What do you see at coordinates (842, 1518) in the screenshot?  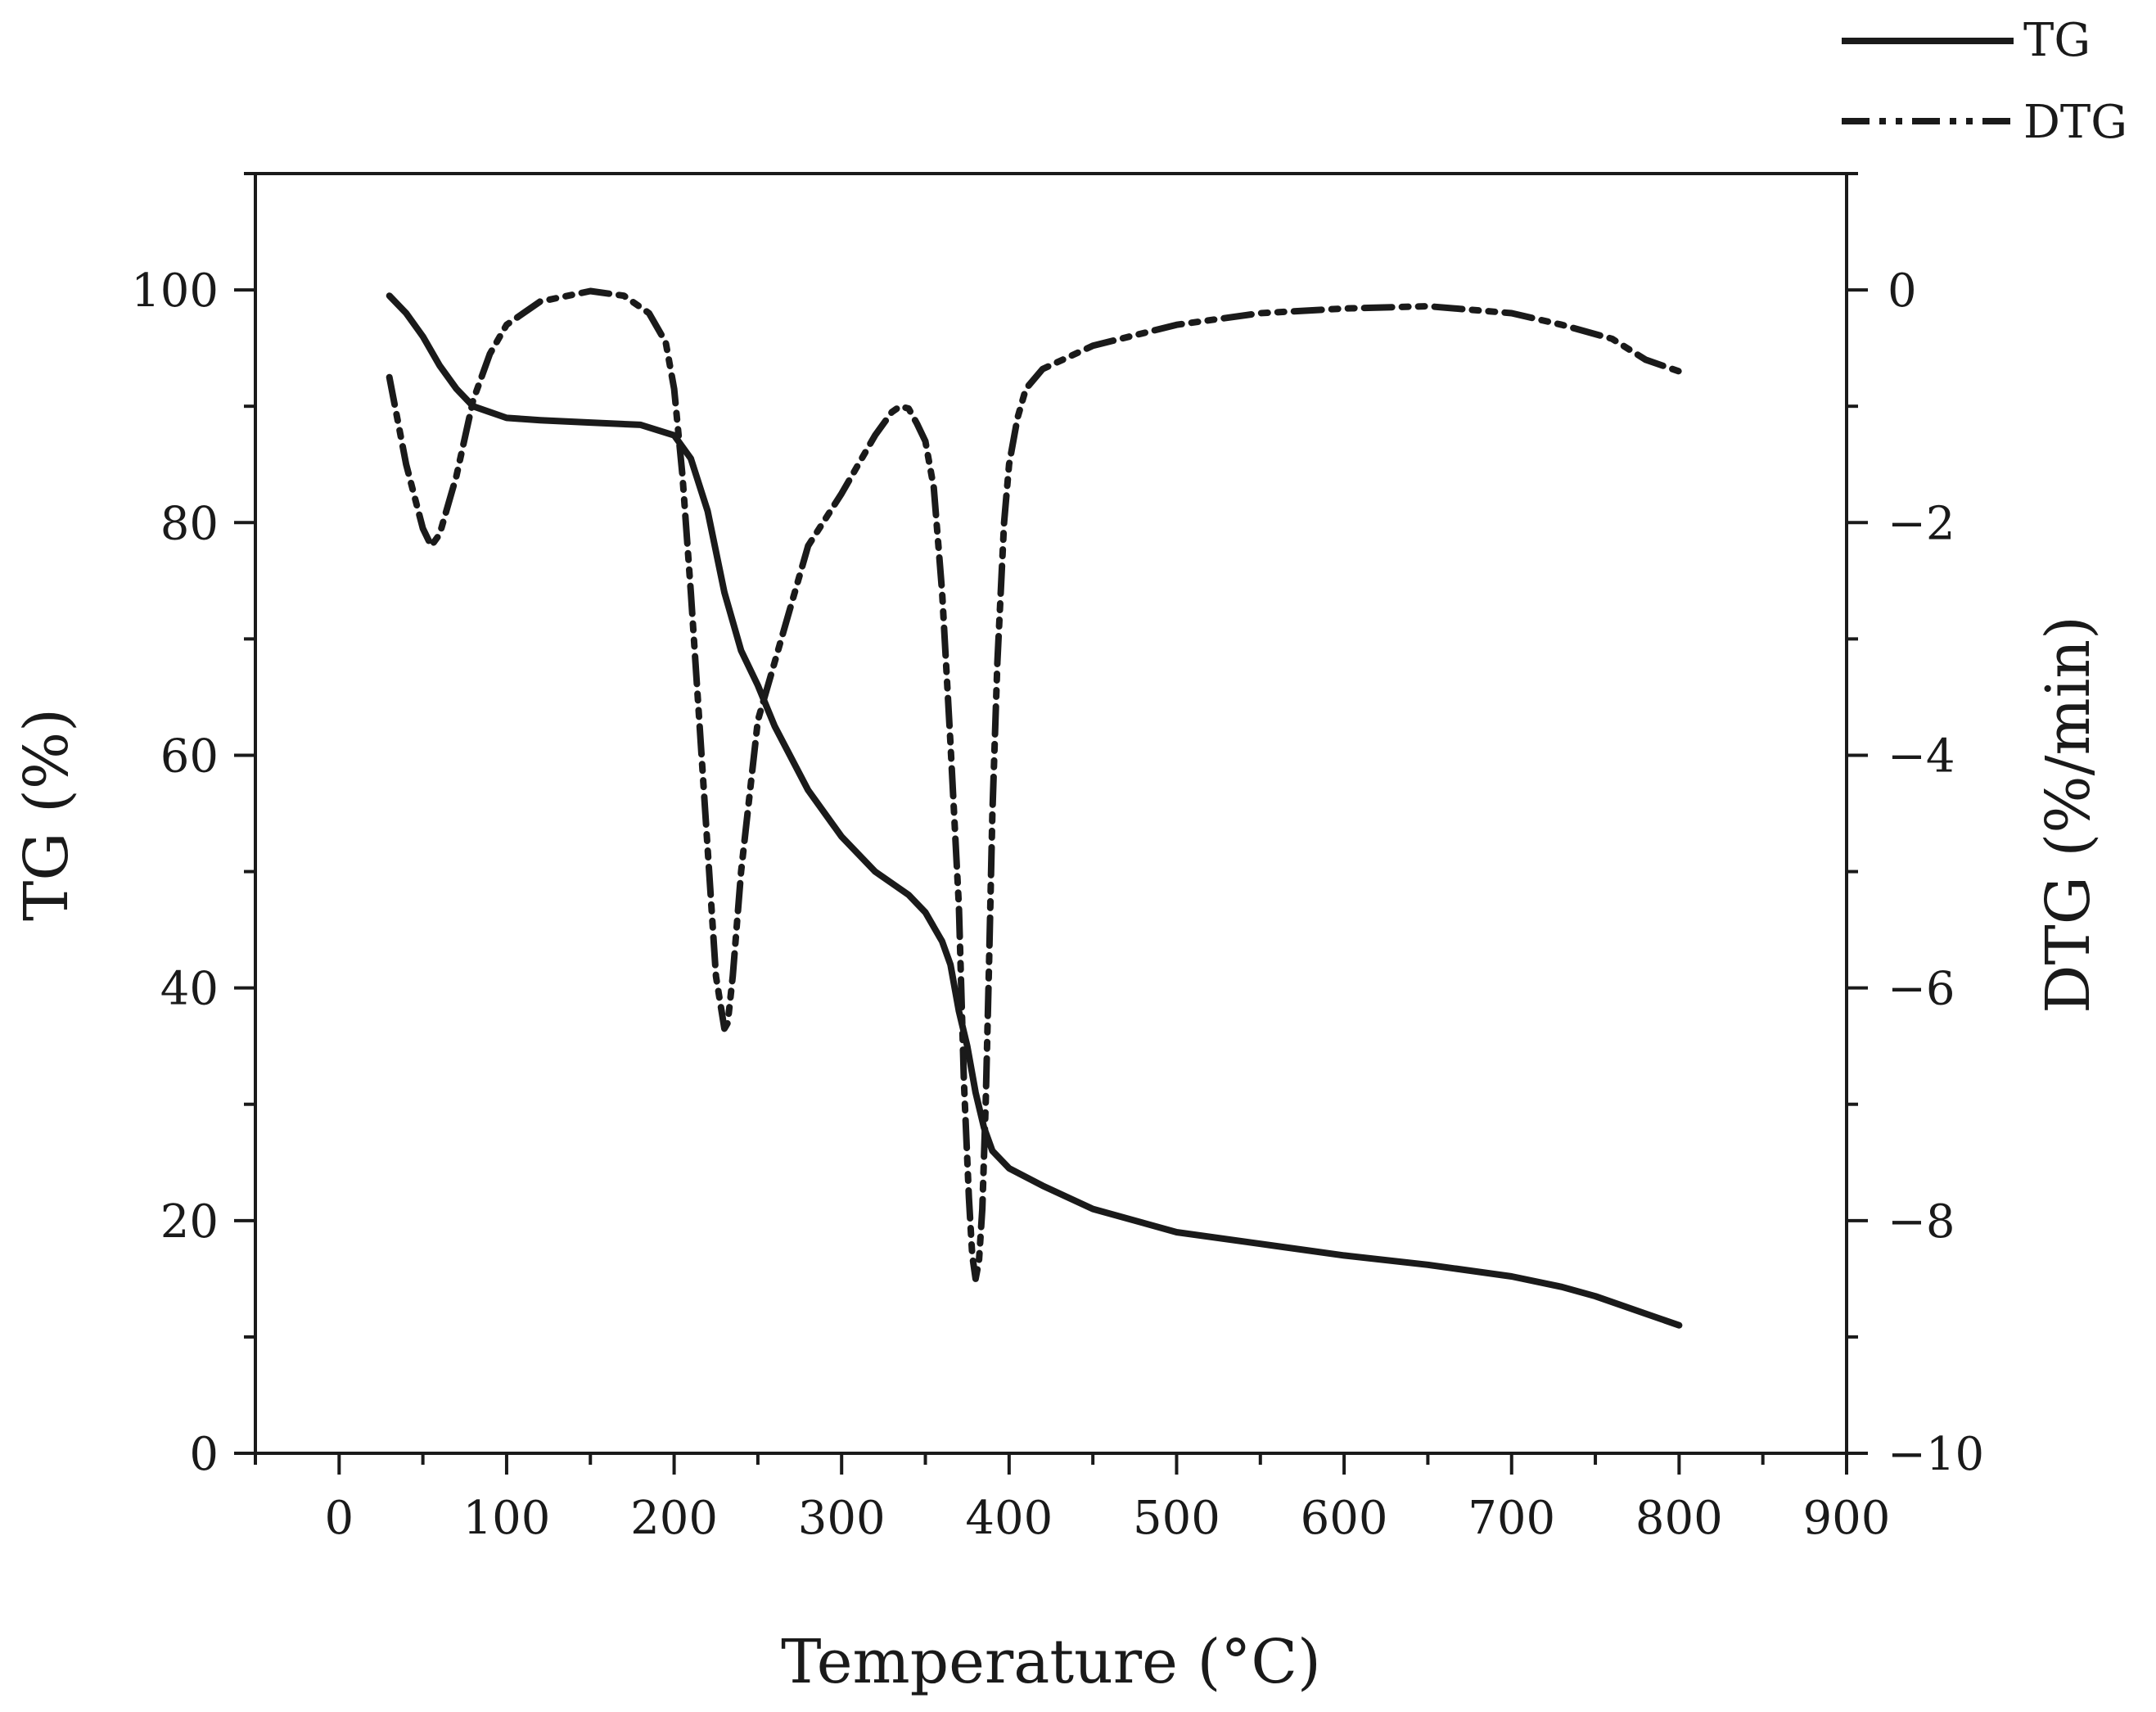 I see `x-tick-label: 300` at bounding box center [842, 1518].